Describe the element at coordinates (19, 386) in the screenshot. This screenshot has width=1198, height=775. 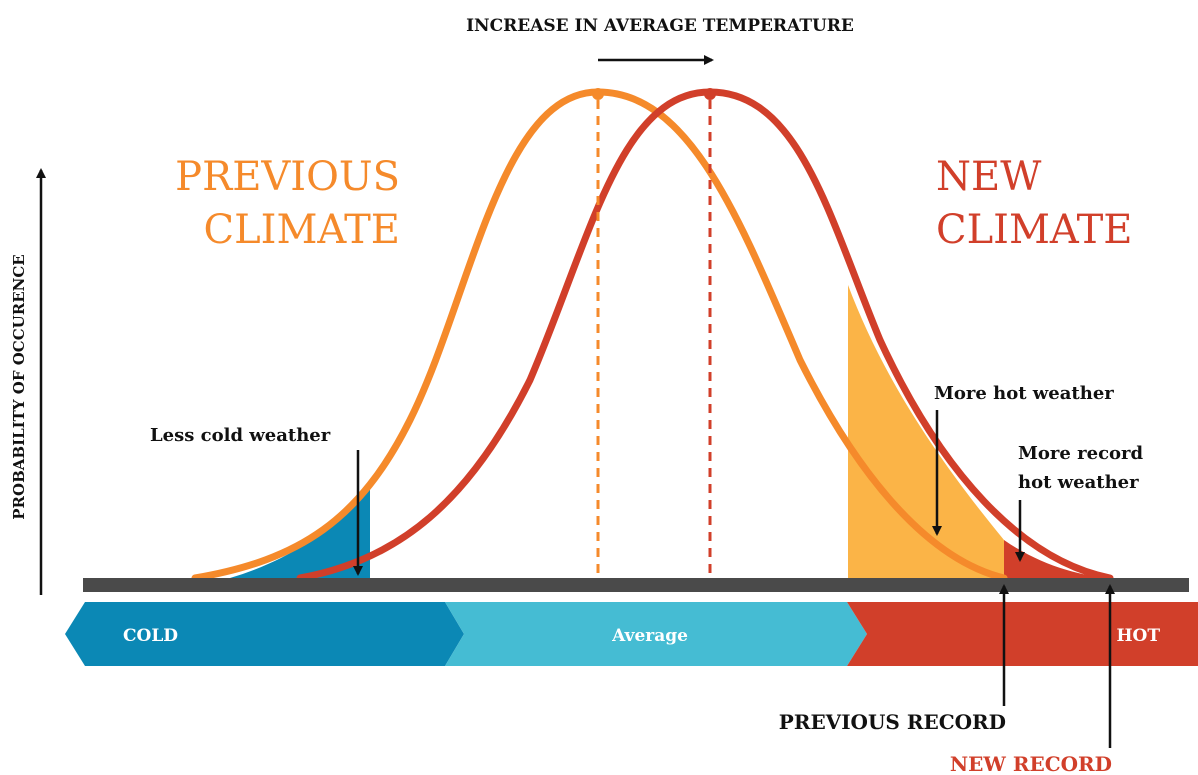
I see `y-axis-label: PROBABILITY OF OCCURENCE` at that location.